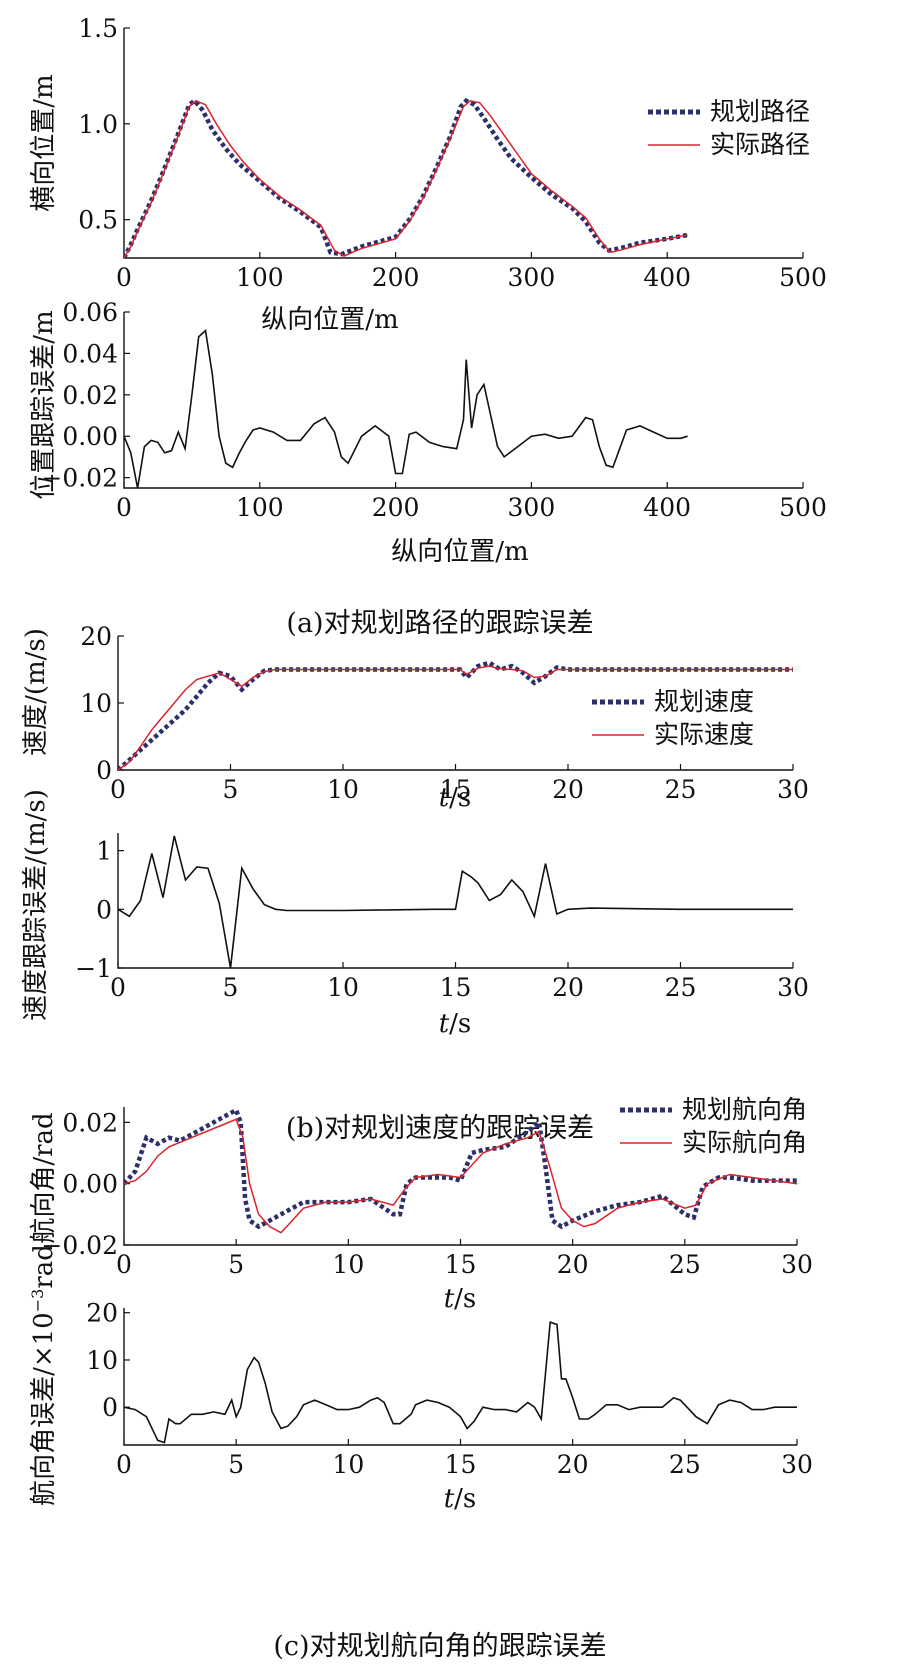  I want to click on y-axis-label: 航向角/rad, so click(44, 1177).